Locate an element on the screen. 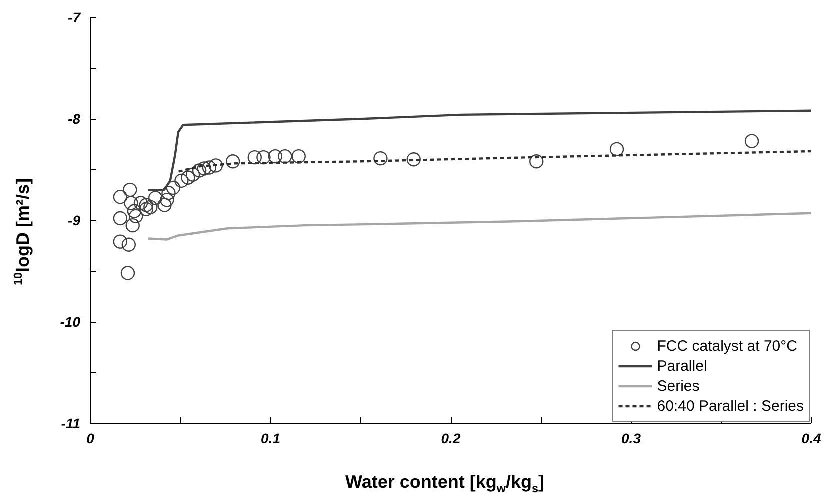 The width and height of the screenshot is (833, 493). legend-label: Parallel is located at coordinates (682, 366).